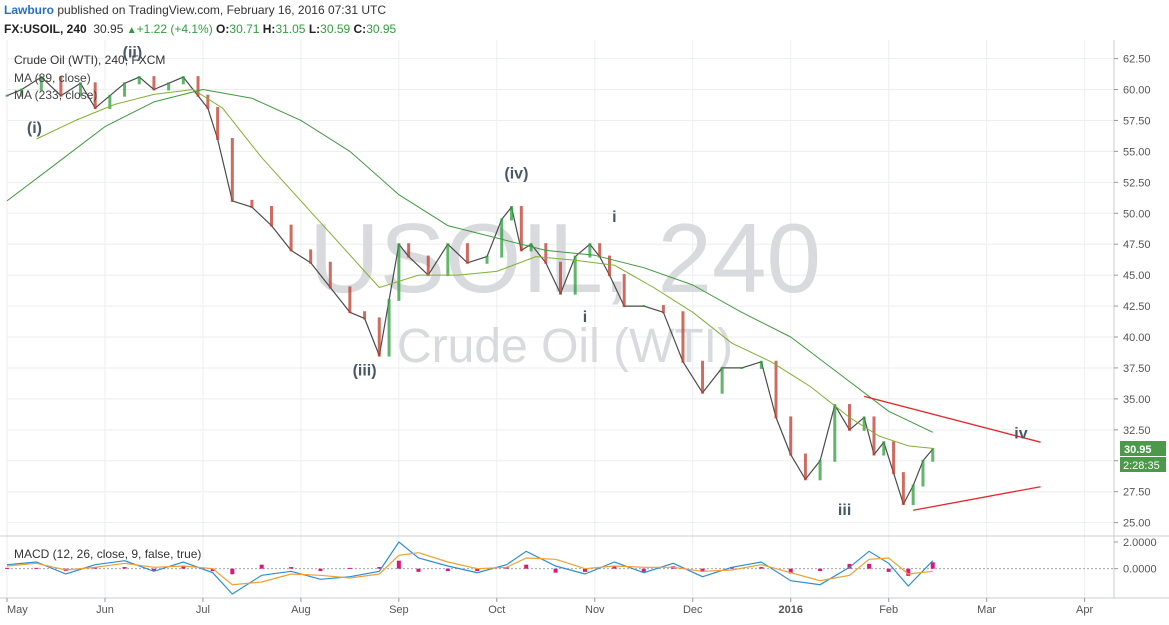  I want to click on time-axis-label: 2016, so click(790, 610).